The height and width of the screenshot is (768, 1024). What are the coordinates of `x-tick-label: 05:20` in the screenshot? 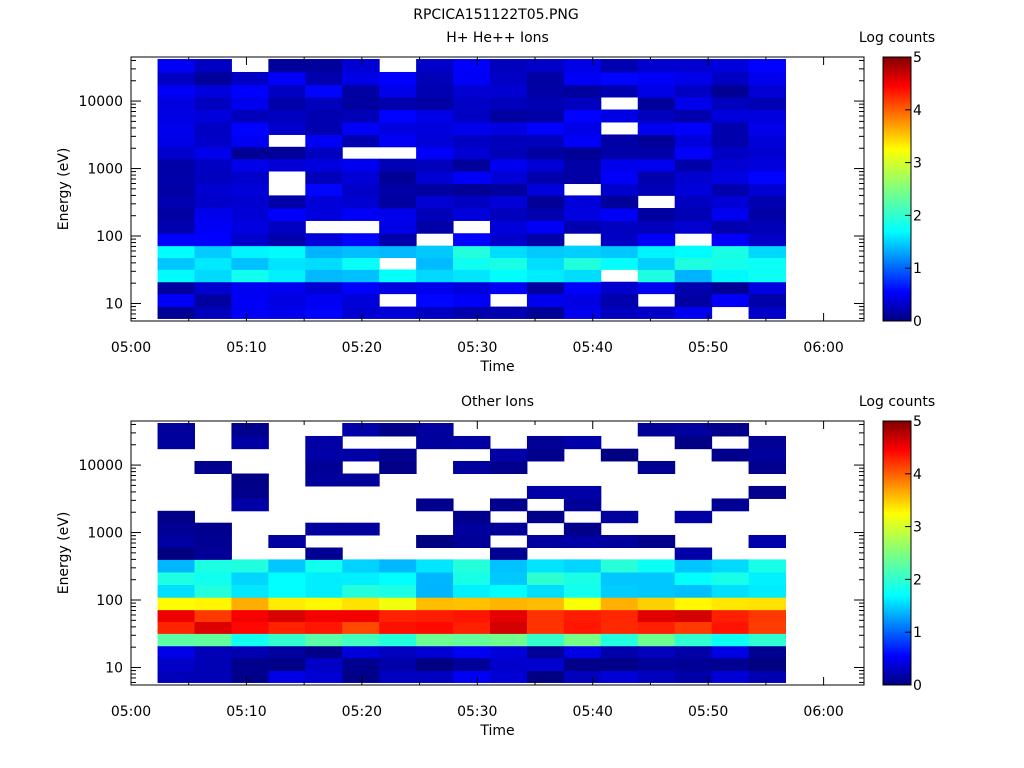 It's located at (362, 348).